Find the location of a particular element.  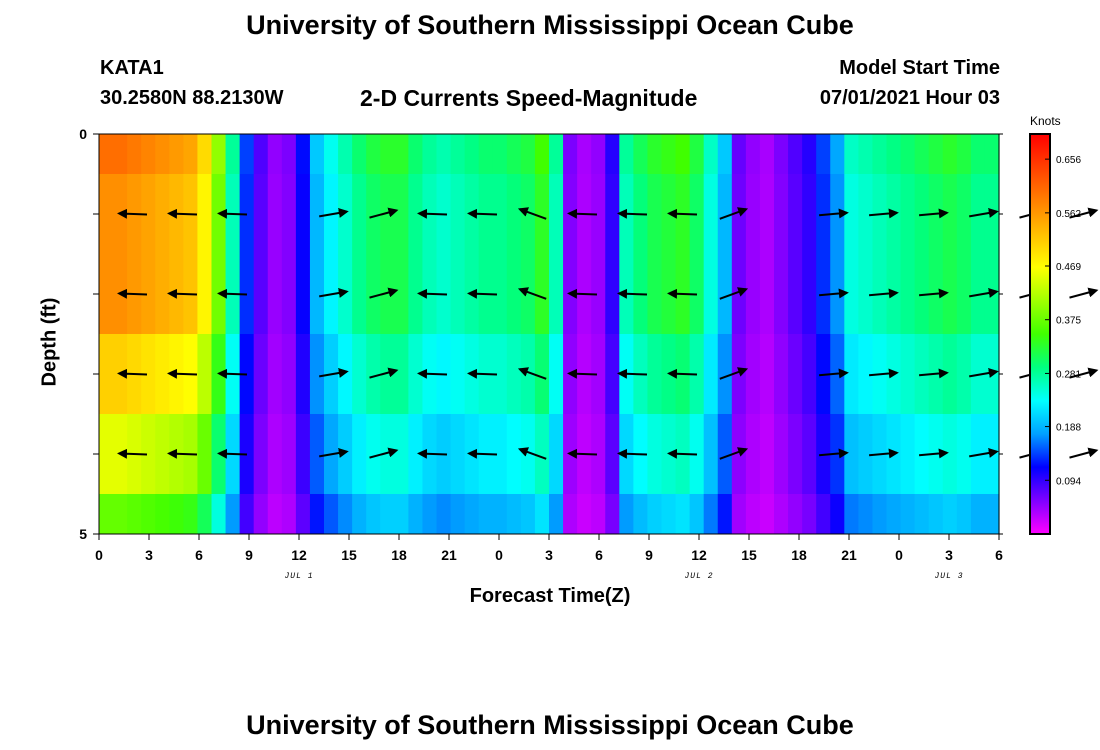

colorbar: 0.656 0.562 0.469 0.375 0.281 0.188 0.094 is located at coordinates (1055, 334).